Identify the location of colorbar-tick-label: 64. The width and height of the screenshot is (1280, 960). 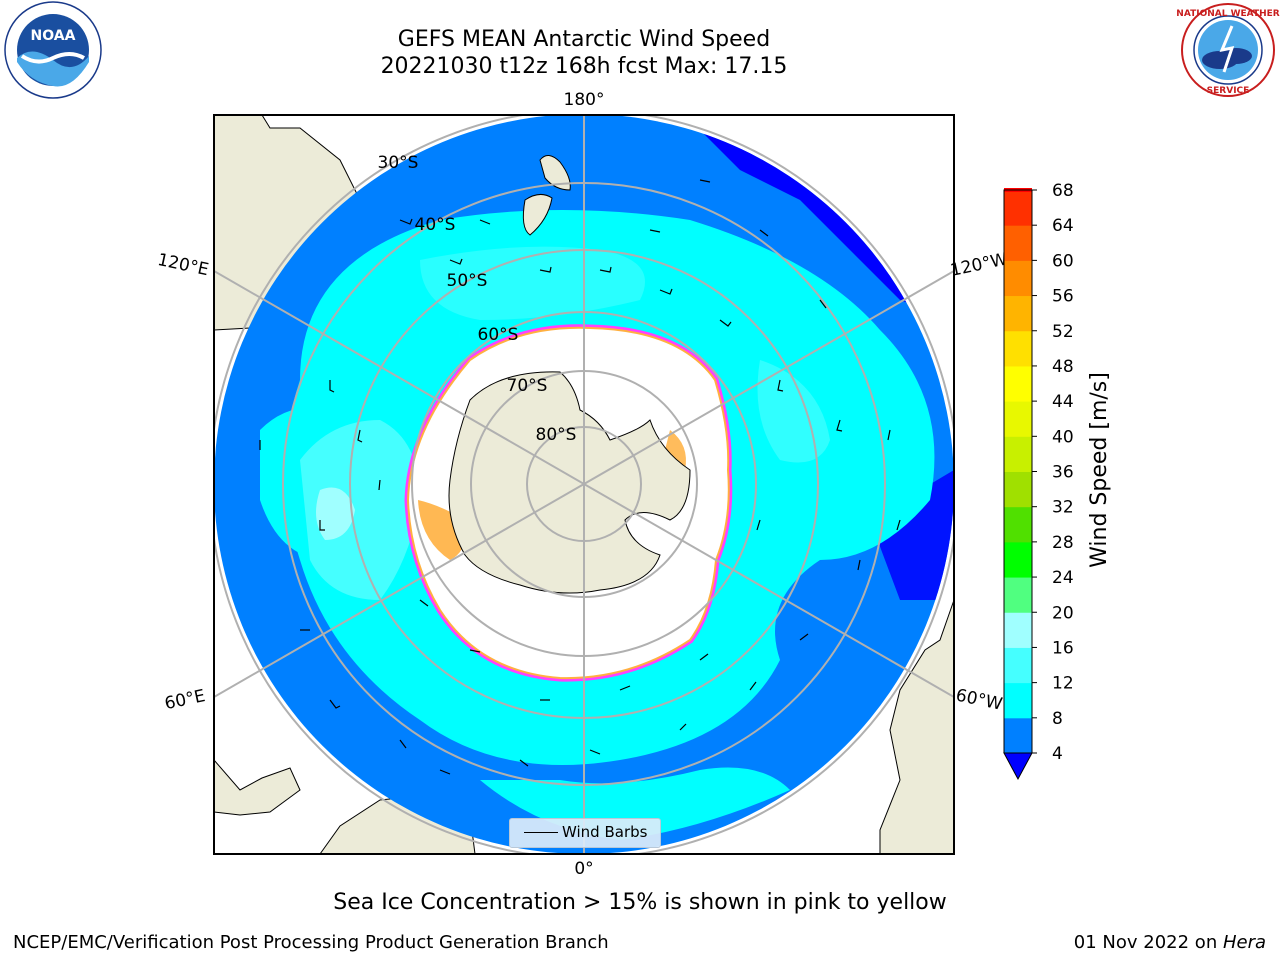
(1063, 226).